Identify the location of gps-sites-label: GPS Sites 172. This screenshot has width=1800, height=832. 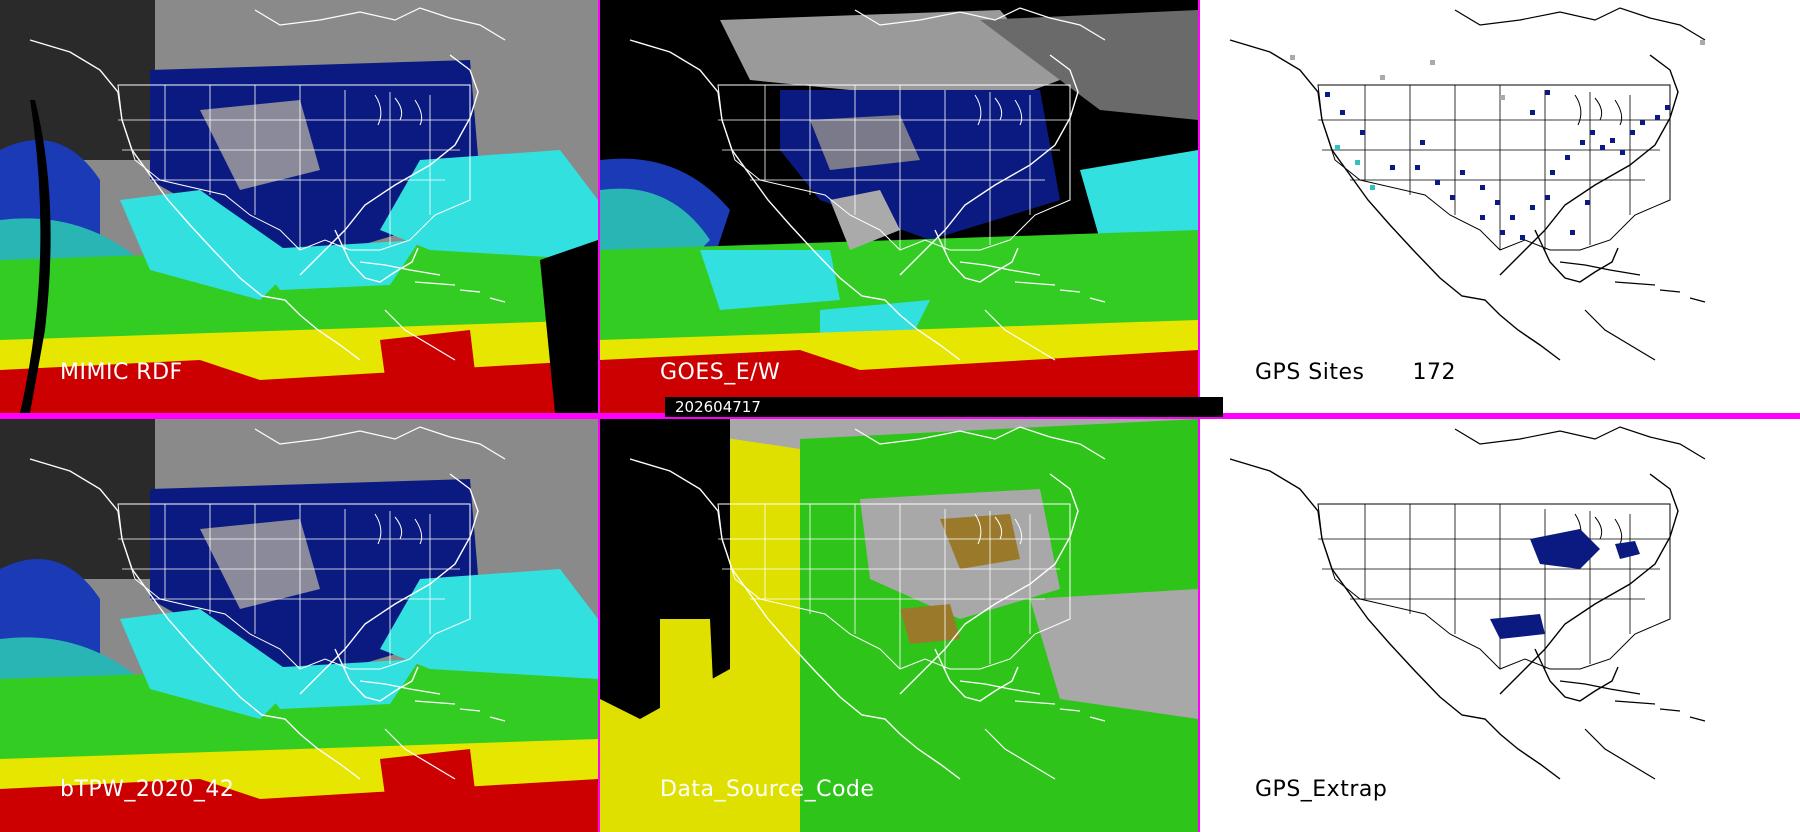
(1355, 372).